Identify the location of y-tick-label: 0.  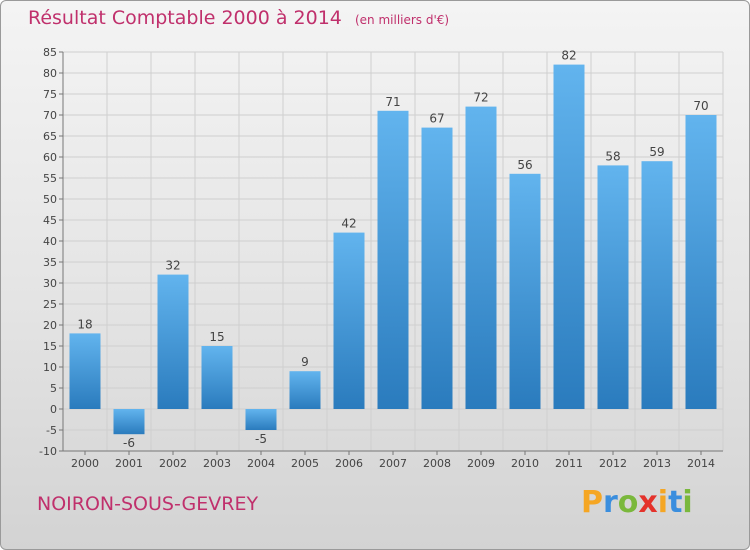
(53, 409).